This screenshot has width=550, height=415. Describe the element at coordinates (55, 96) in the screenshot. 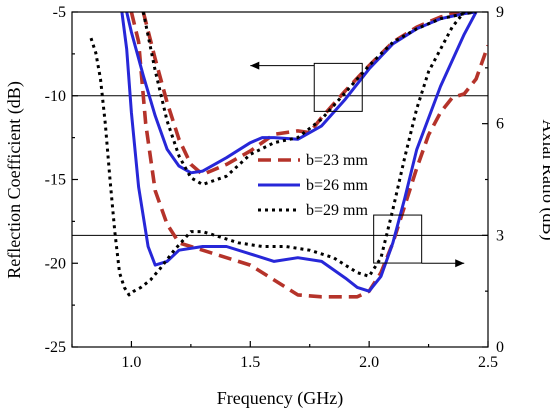

I see `y-left-tick-label: -10` at that location.